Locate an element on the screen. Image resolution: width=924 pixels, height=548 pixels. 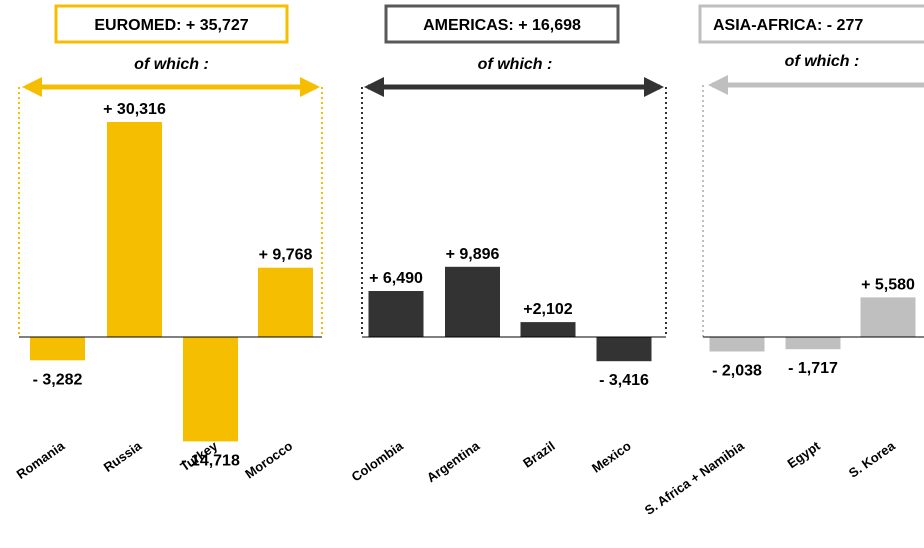
americas-title: AMERICAS: + 16,698 is located at coordinates (502, 25).